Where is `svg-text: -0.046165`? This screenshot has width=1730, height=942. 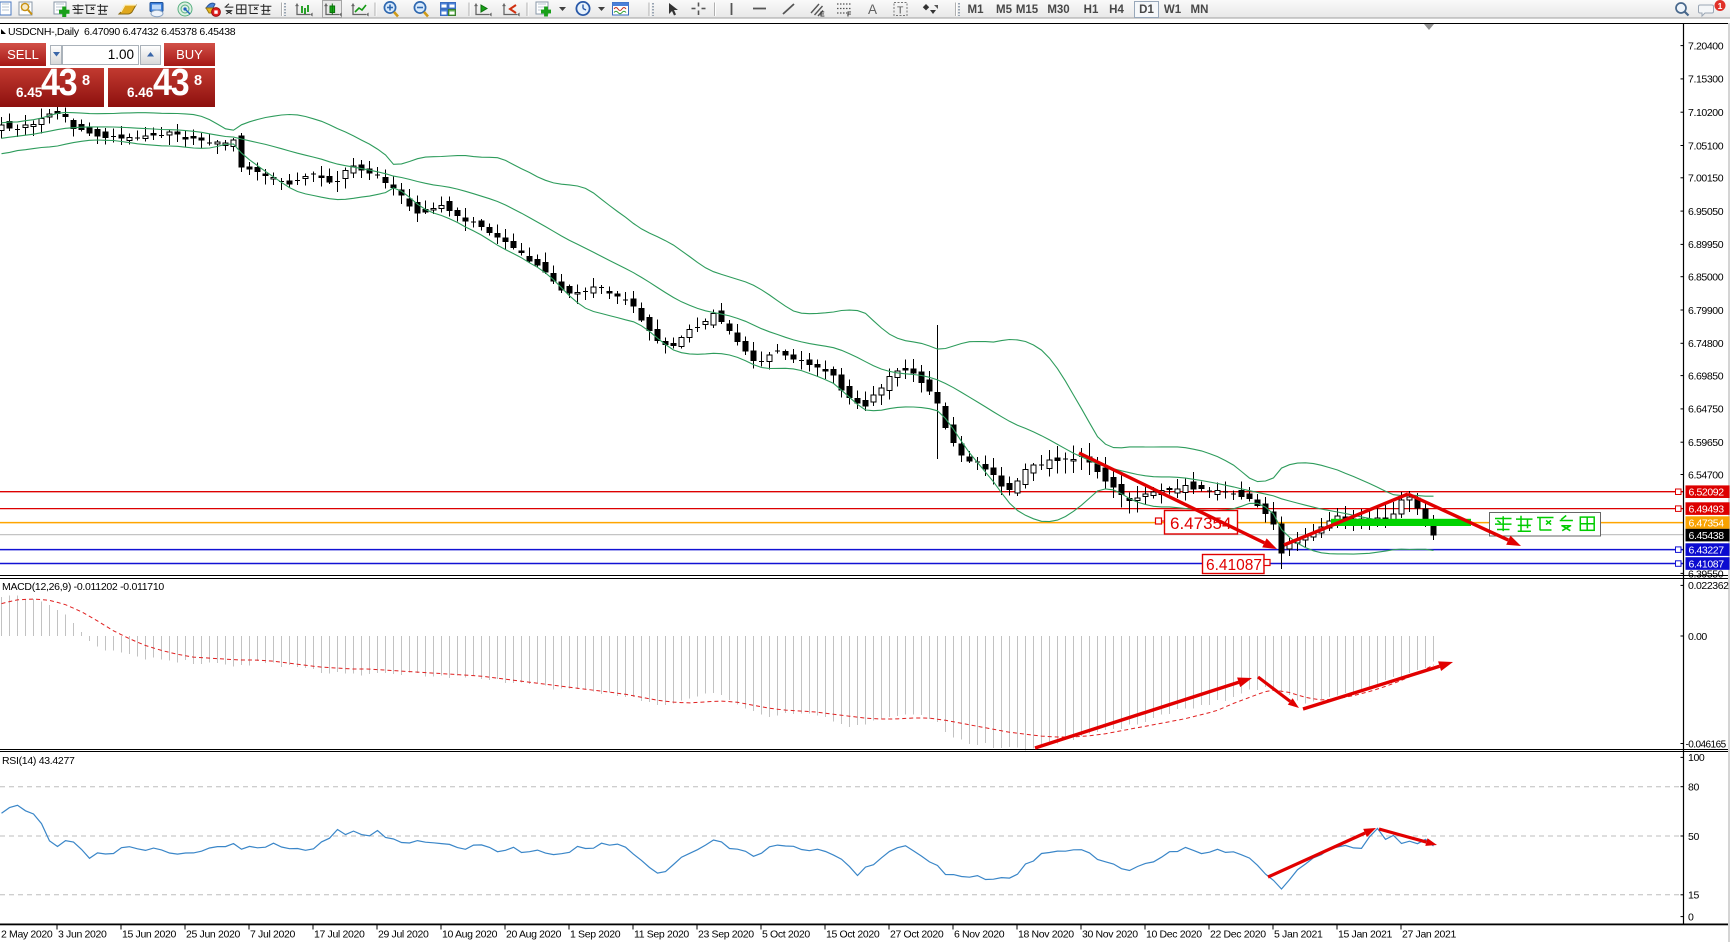
svg-text: -0.046165 is located at coordinates (1706, 744).